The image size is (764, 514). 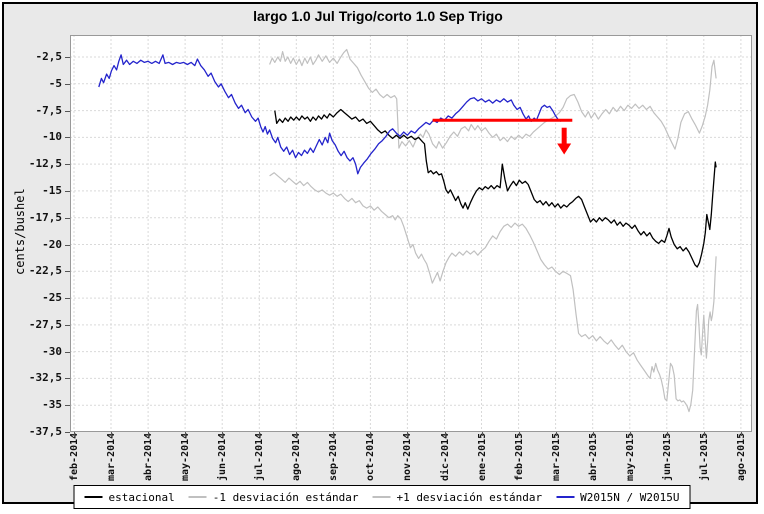 What do you see at coordinates (186, 456) in the screenshot?
I see `x-tick-label: may-2014` at bounding box center [186, 456].